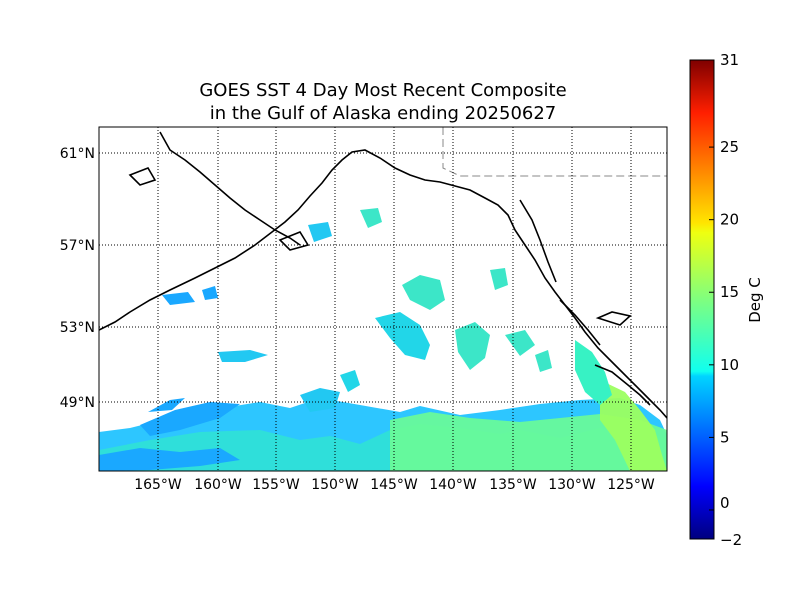 The width and height of the screenshot is (800, 600). Describe the element at coordinates (383, 90) in the screenshot. I see `map-title-line-1: GOES SST 4 Day Most Recent Composite` at that location.